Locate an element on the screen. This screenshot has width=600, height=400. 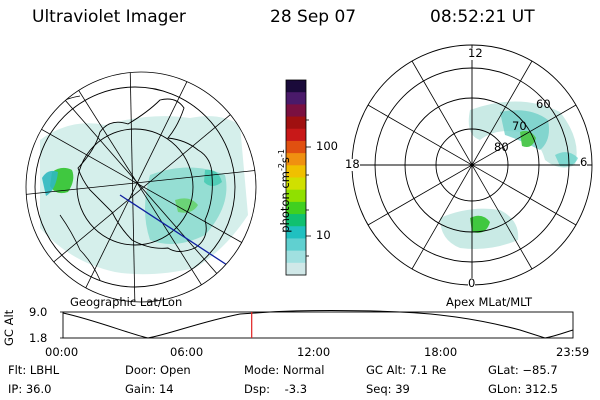
status-flt: Flt: LBHL is located at coordinates (34, 370).